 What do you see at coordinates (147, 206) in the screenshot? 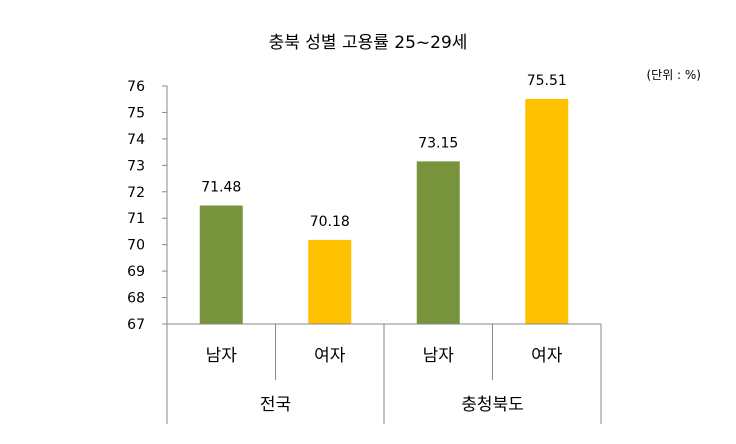
I see `y-axis: 67 68 69 70 71 72 73 74 75 76` at bounding box center [147, 206].